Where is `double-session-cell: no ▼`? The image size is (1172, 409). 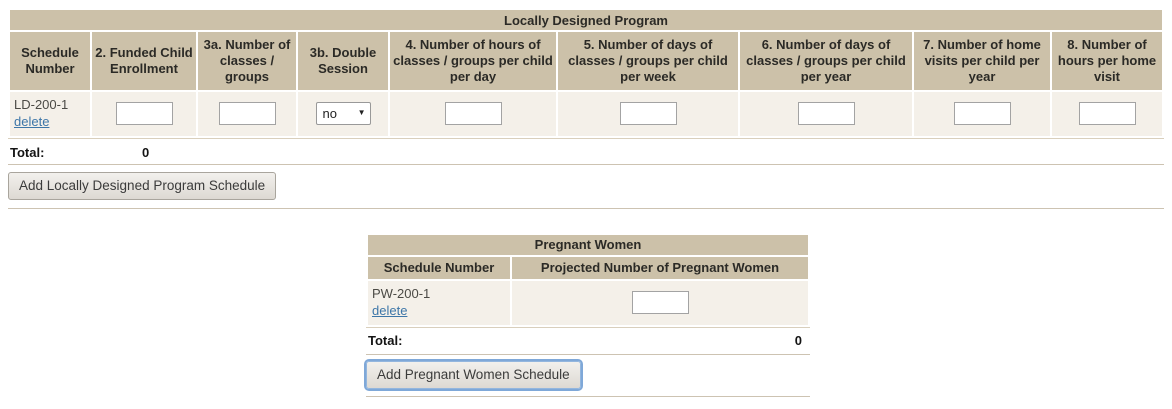
double-session-cell: no ▼ is located at coordinates (343, 113).